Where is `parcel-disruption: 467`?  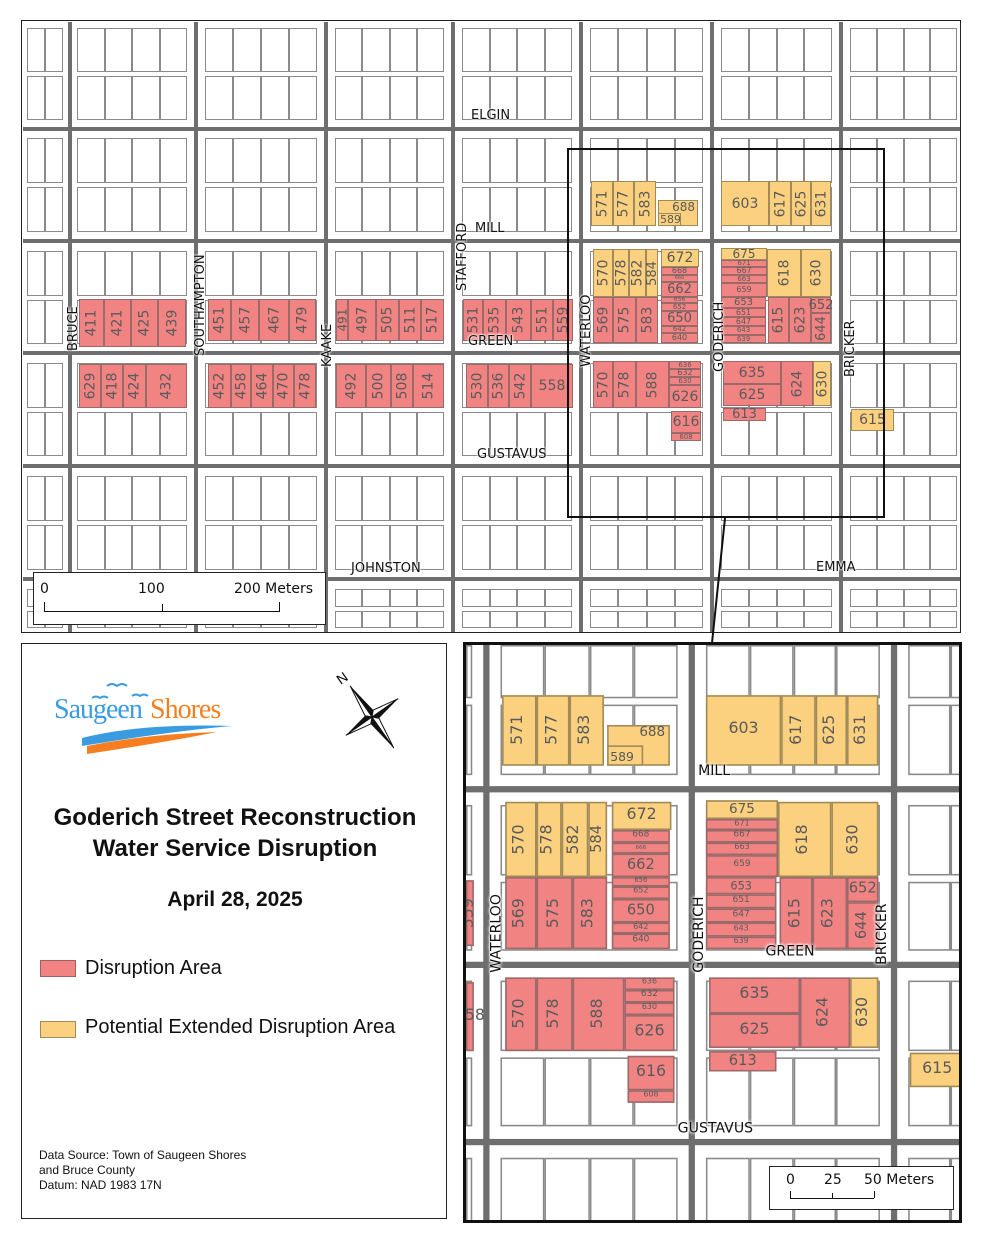
parcel-disruption: 467 is located at coordinates (274, 320).